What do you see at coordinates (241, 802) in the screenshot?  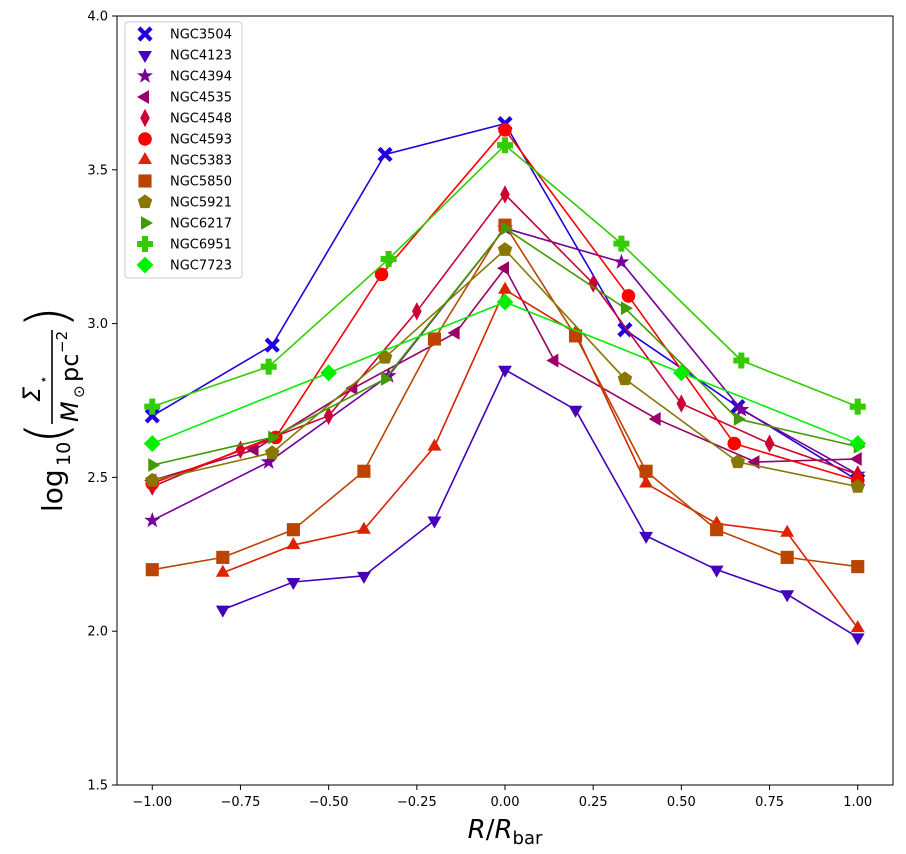 I see `x-tick-label: −0.75` at bounding box center [241, 802].